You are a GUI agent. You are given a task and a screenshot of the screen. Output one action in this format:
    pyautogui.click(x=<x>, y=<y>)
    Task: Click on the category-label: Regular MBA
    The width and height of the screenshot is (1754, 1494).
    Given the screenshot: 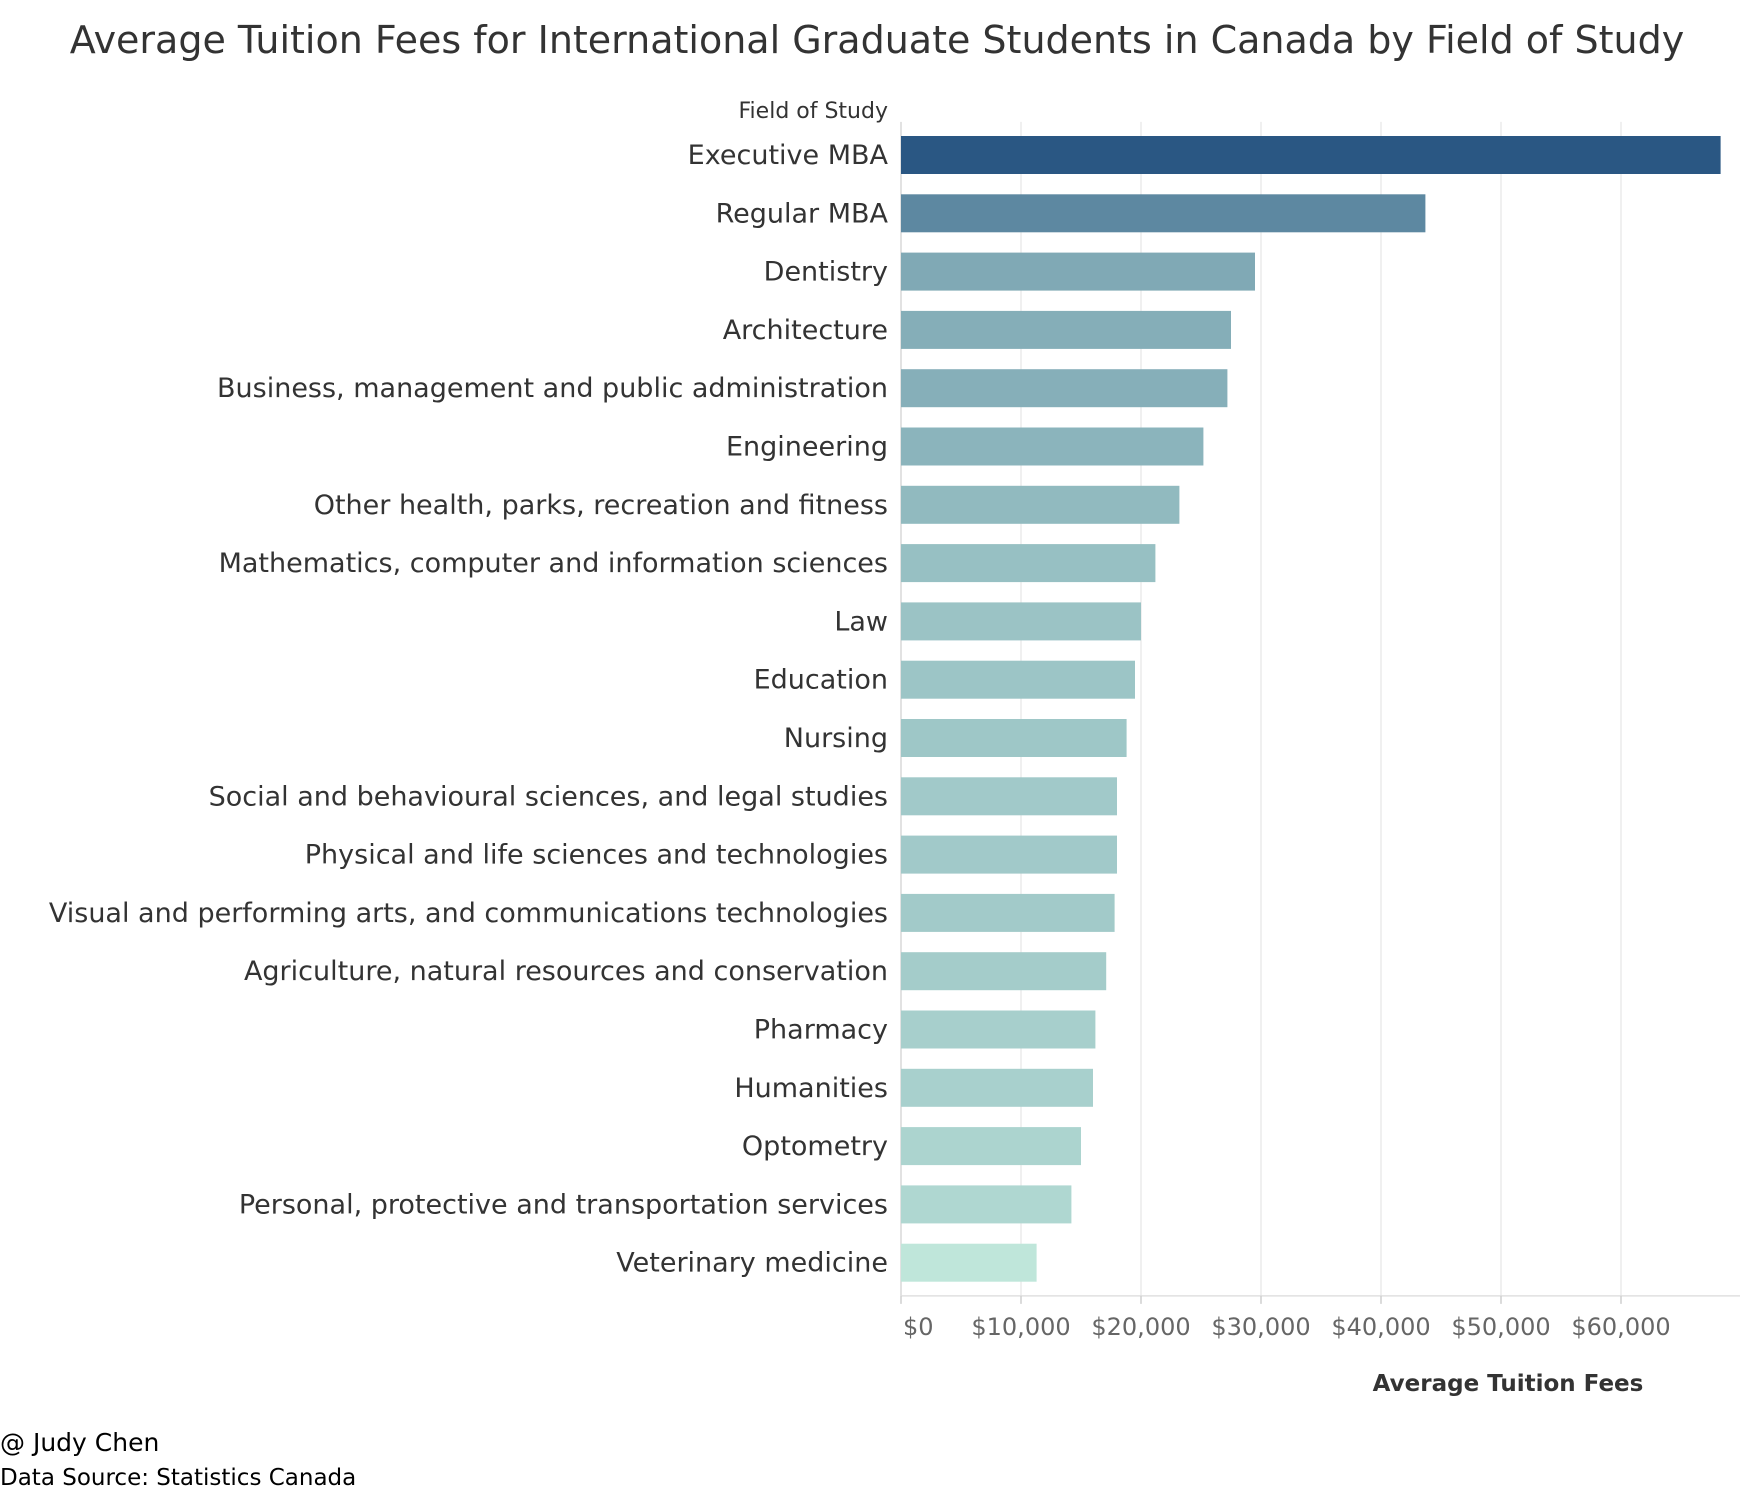 What is the action you would take?
    pyautogui.click(x=802, y=213)
    